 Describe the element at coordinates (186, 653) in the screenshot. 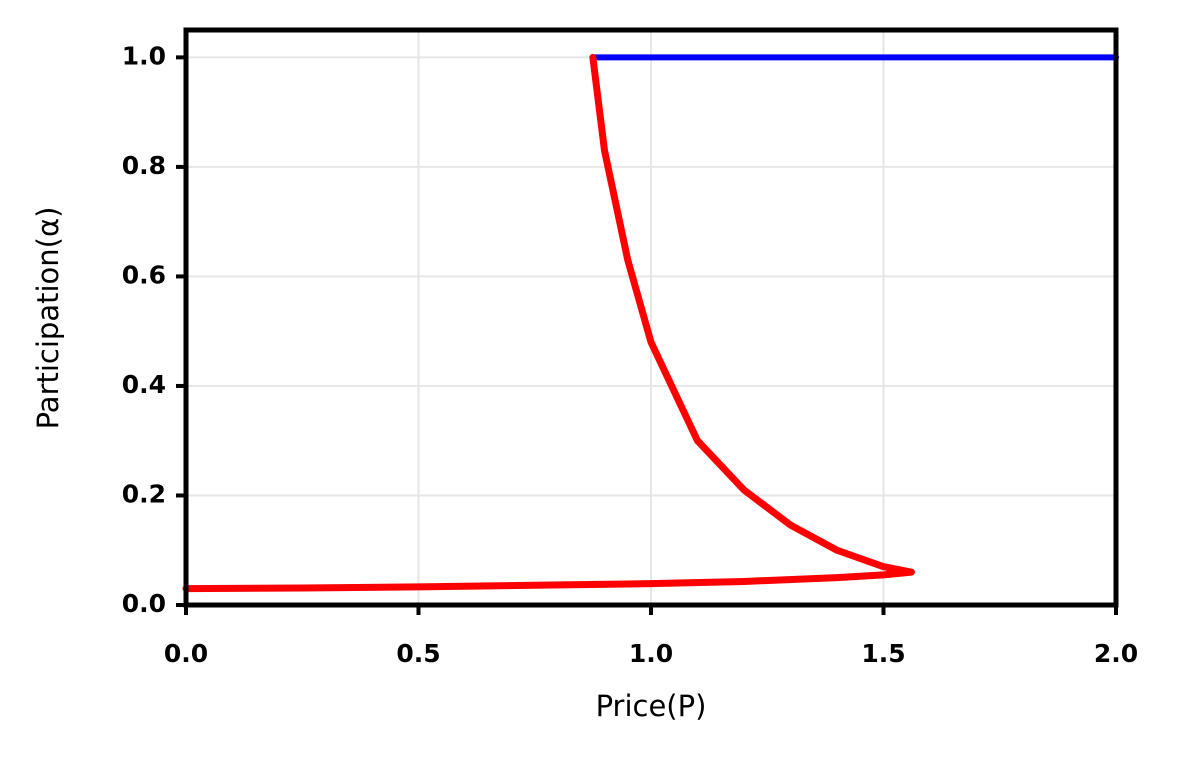

I see `x-tick-label: 0.0` at that location.